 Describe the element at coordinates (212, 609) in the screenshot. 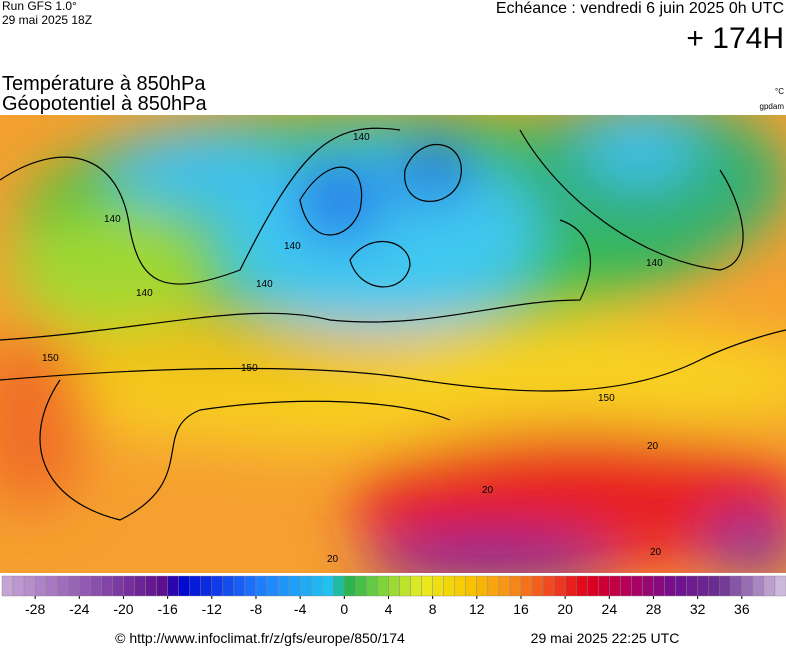

I see `colorbar-tick-label: -12` at that location.